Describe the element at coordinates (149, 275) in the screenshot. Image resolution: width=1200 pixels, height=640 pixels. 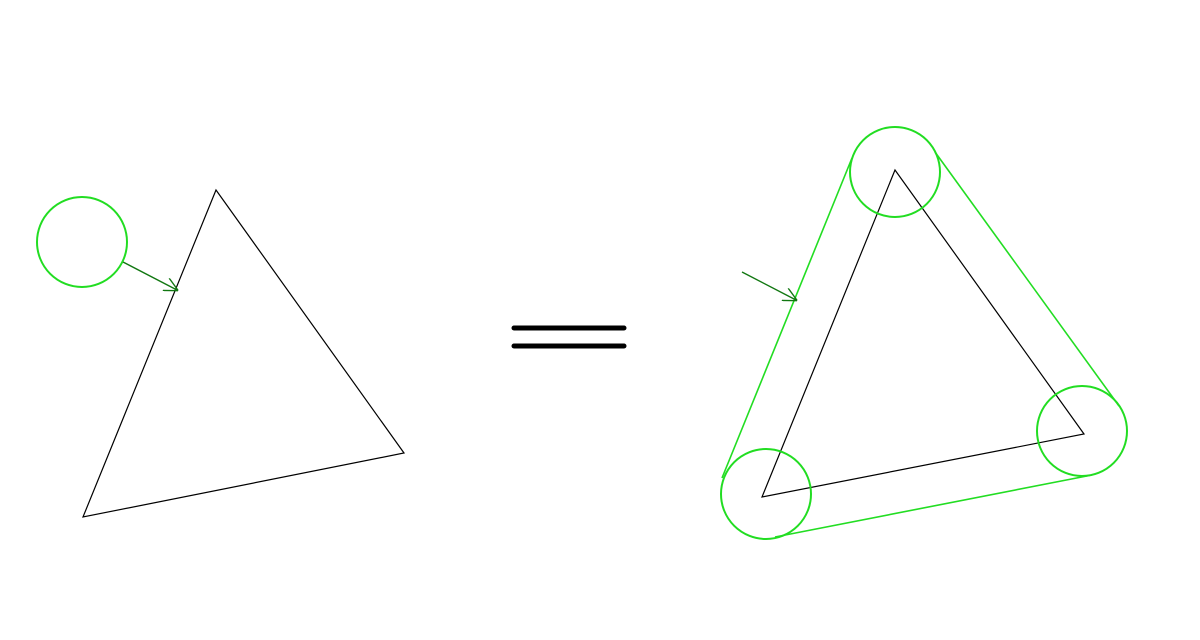
I see `motion-arrow` at that location.